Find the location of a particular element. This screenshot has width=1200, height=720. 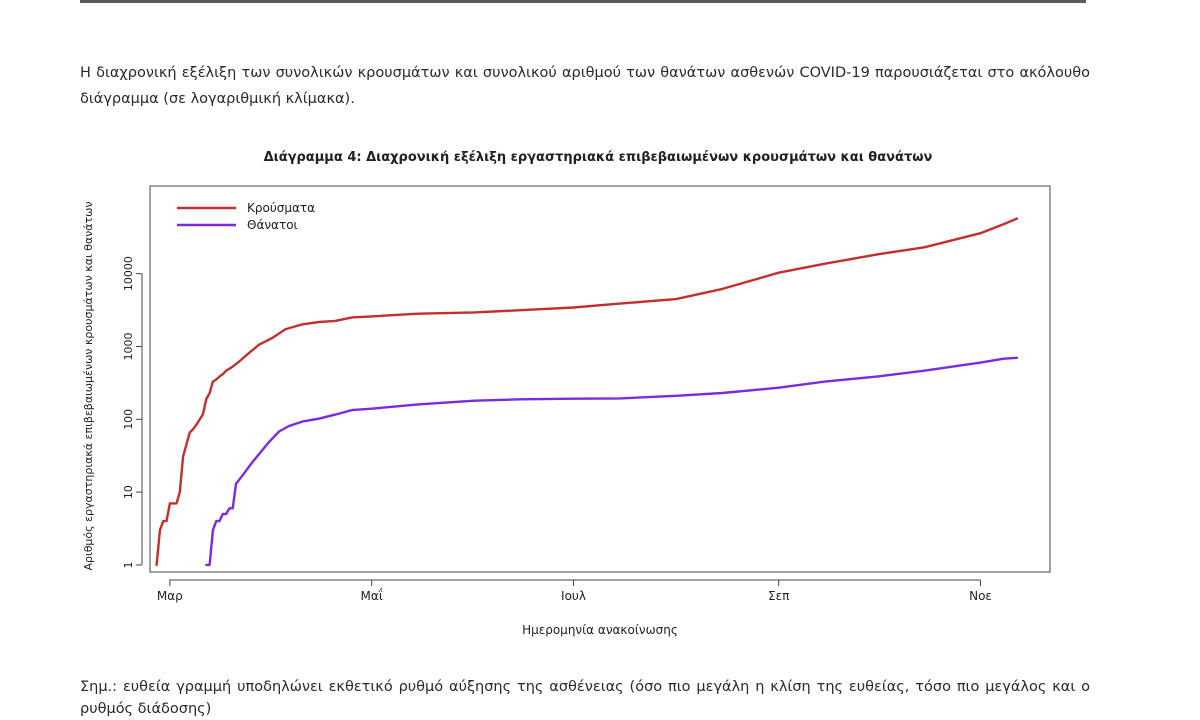

legend-label-1: Κρούσματα is located at coordinates (281, 208).